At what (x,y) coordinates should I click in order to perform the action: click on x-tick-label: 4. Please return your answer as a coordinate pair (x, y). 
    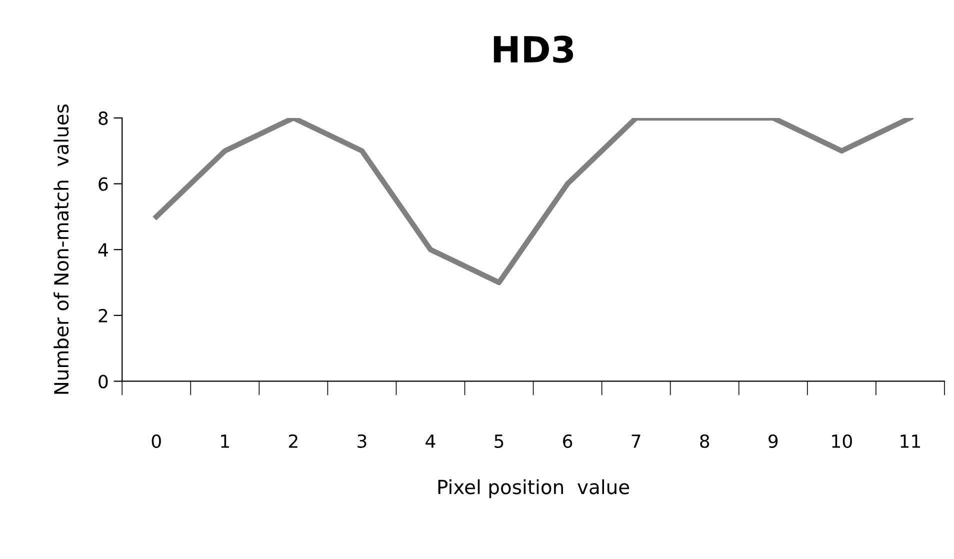
    Looking at the image, I should click on (431, 441).